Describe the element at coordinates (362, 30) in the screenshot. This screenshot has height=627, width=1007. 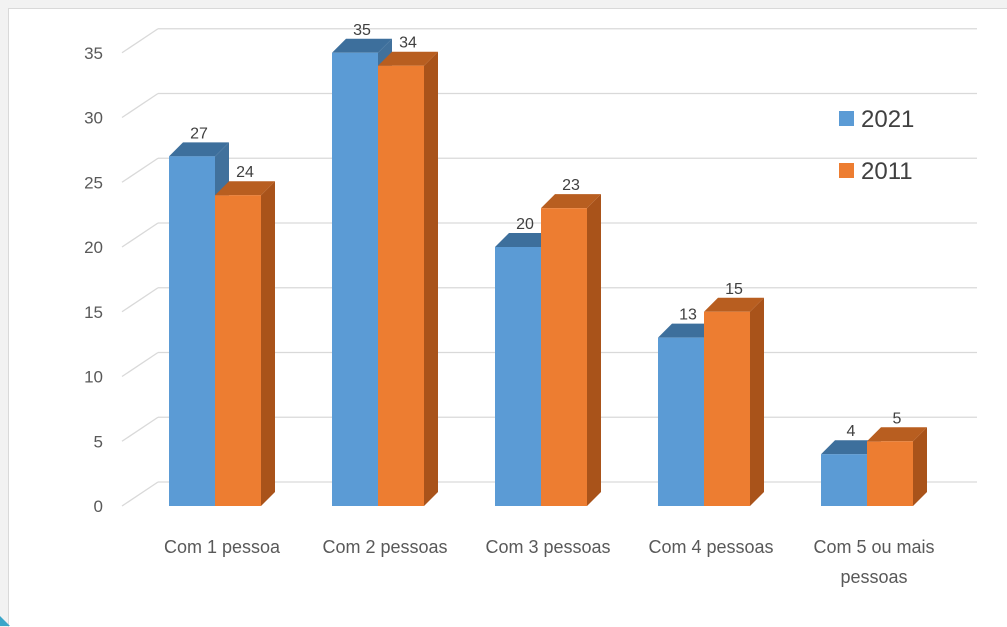
I see `data-label-2021-1: 35` at that location.